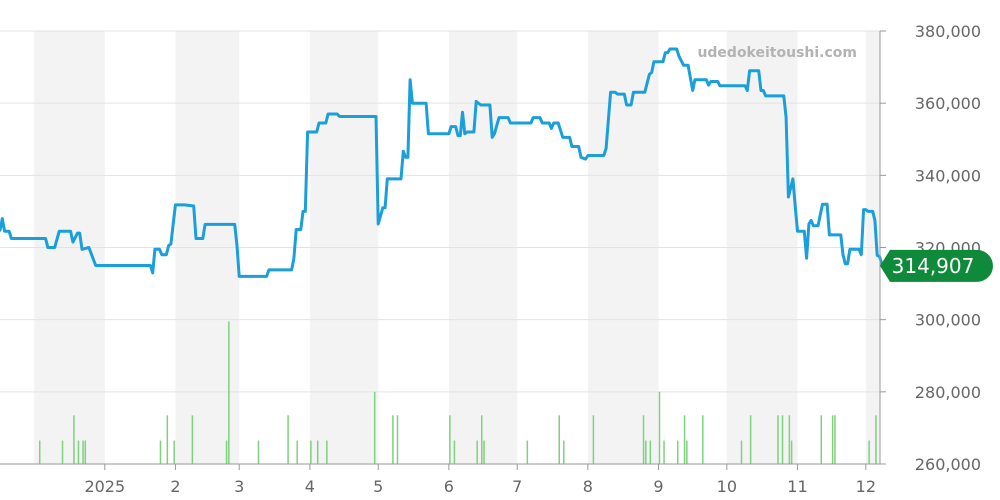  I want to click on x-tick-label-3: 3, so click(239, 486).